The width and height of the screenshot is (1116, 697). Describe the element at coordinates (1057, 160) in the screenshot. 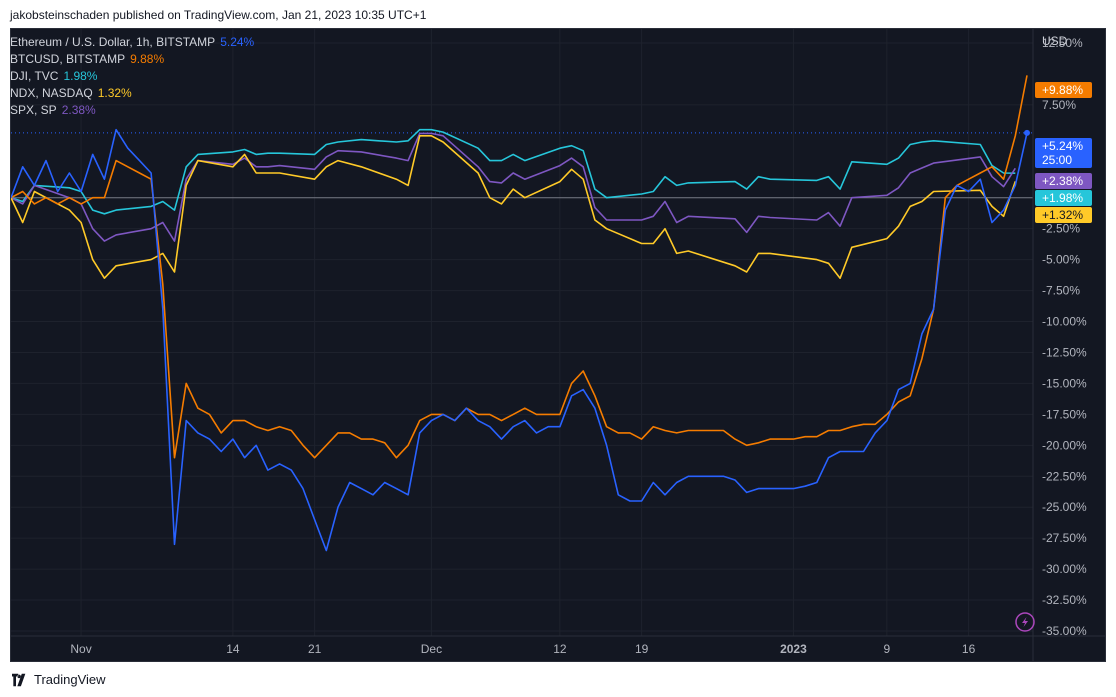

I see `badge-countdown: 25:00` at that location.